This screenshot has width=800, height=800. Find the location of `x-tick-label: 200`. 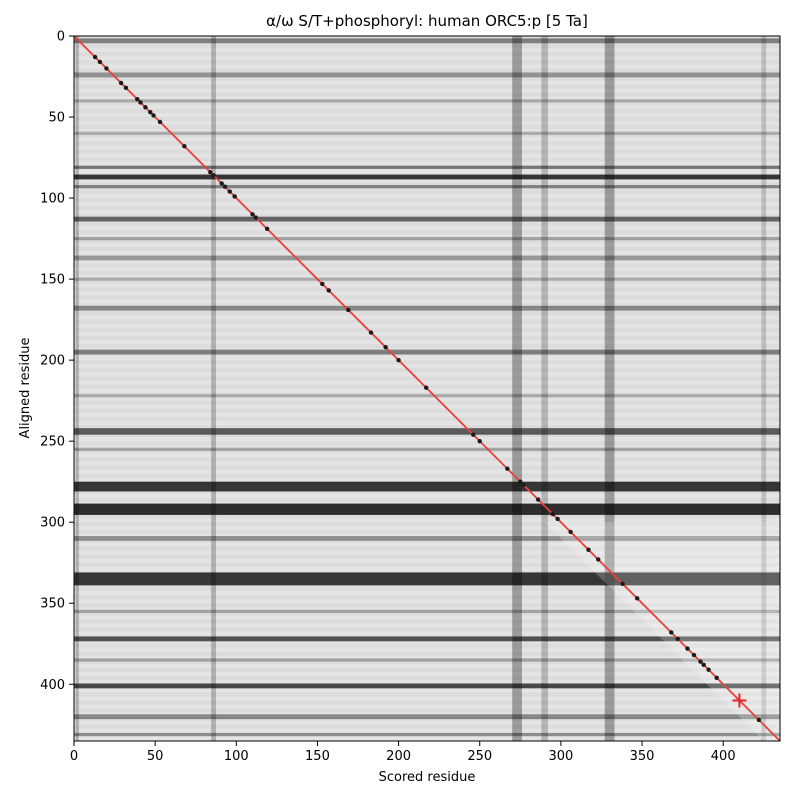

x-tick-label: 200 is located at coordinates (398, 756).